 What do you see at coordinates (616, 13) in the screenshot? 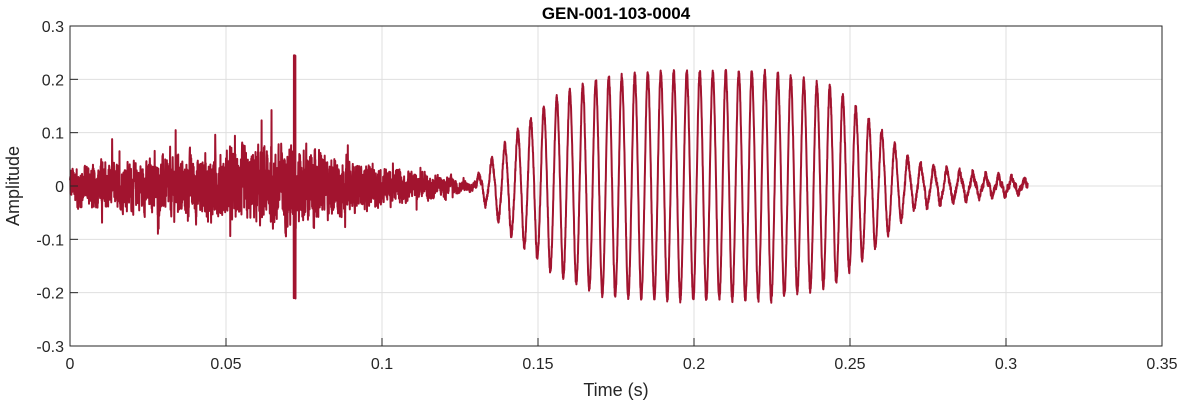
I see `chart-title: GEN-001-103-0004` at bounding box center [616, 13].